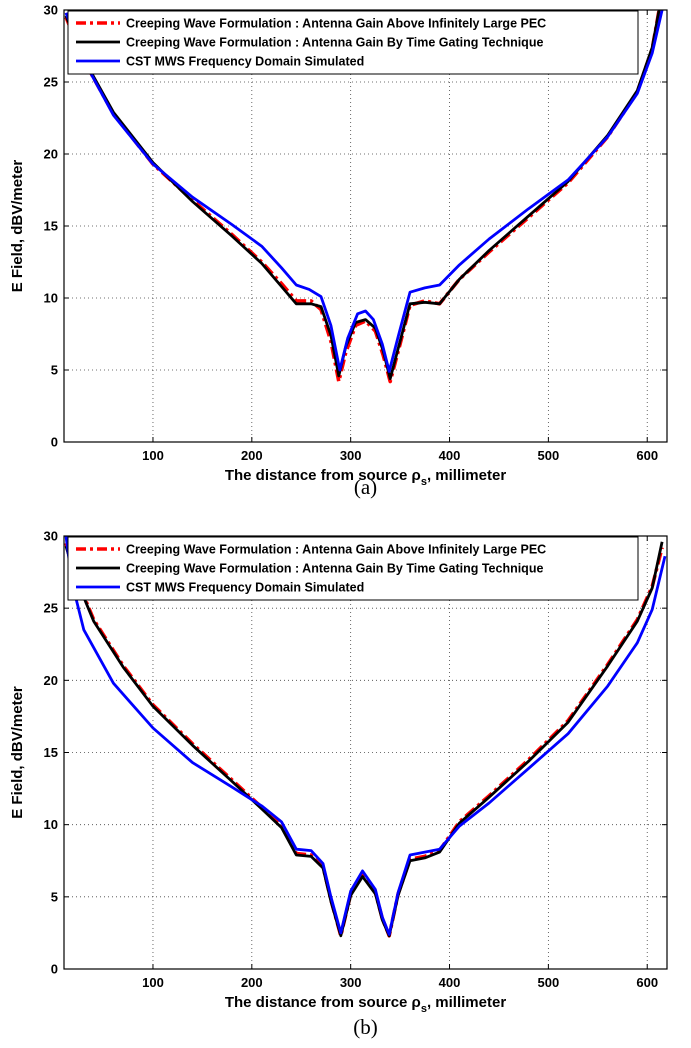 The height and width of the screenshot is (1048, 691). I want to click on figure-caption: (b), so click(365, 1027).